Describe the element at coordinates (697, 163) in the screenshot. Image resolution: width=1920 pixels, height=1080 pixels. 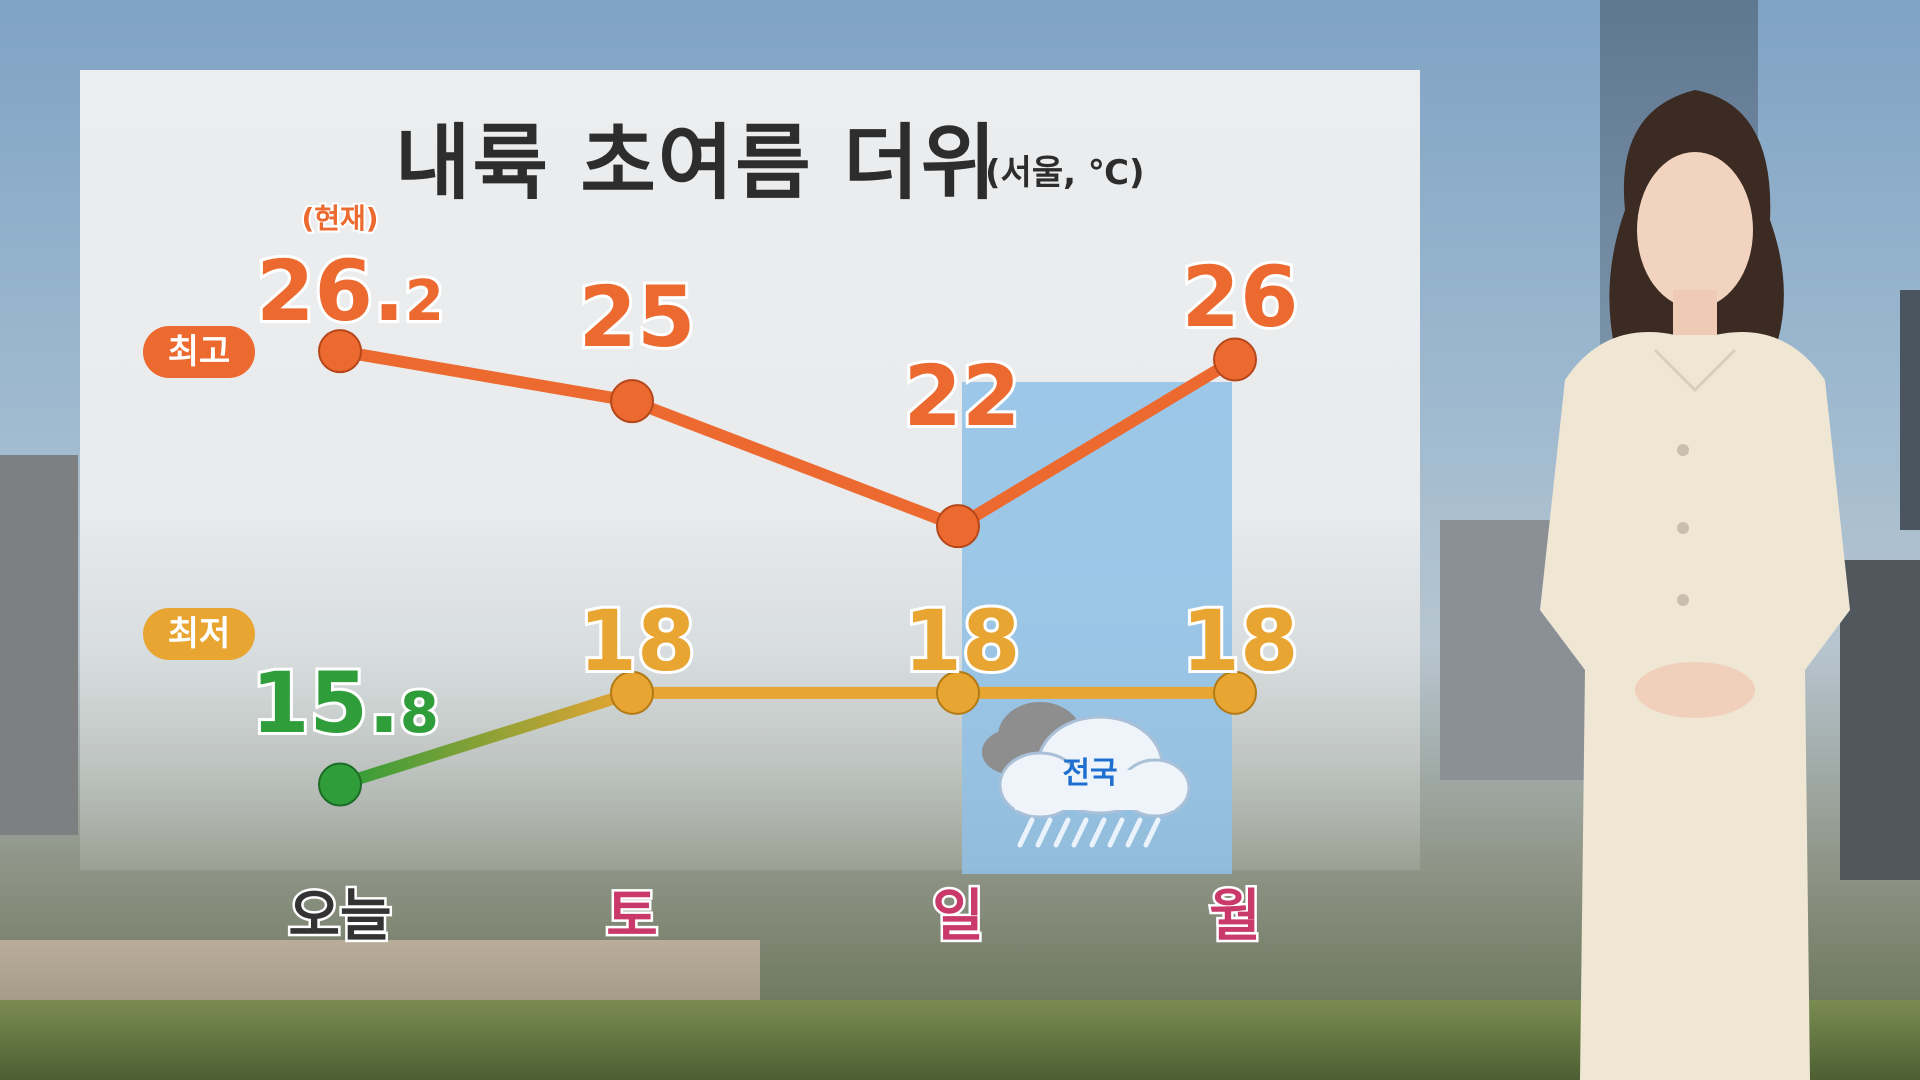
I see `chart-title: 내륙 초여름 더위` at that location.